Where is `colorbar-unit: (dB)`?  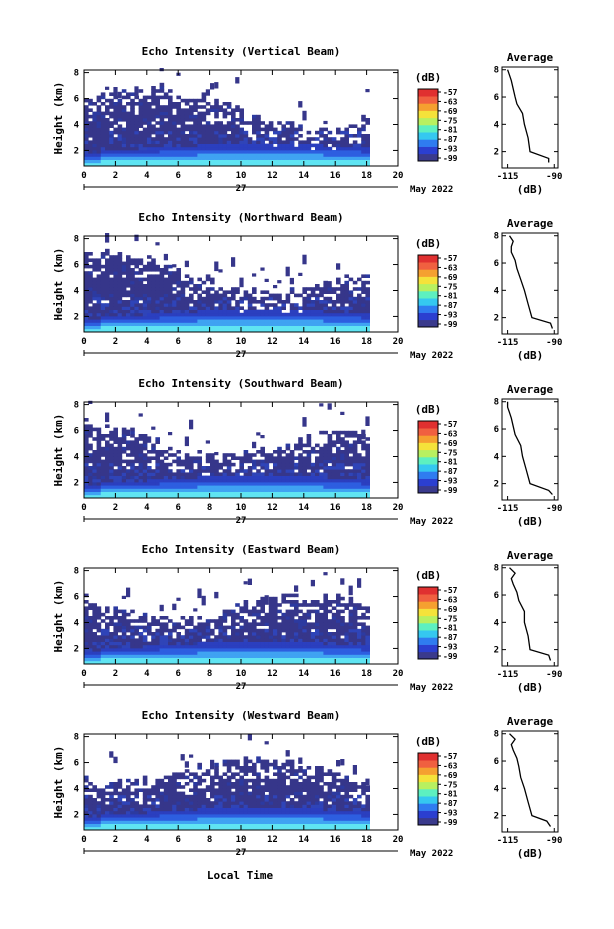 colorbar-unit: (dB) is located at coordinates (428, 77).